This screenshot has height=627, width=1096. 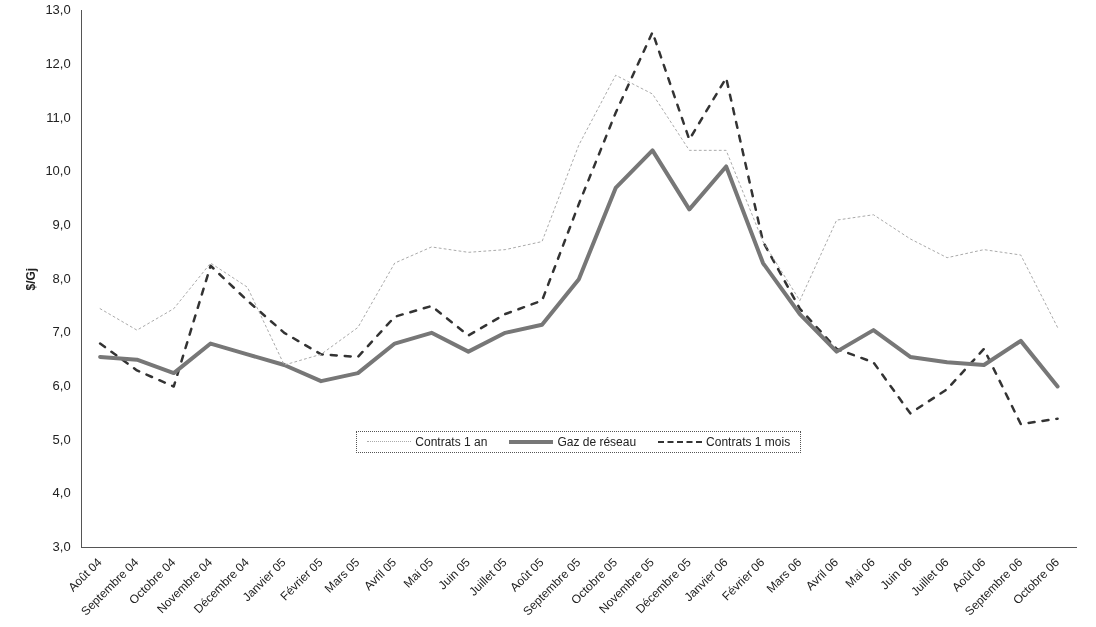 What do you see at coordinates (61, 386) in the screenshot?
I see `y-tick-label: 6,0` at bounding box center [61, 386].